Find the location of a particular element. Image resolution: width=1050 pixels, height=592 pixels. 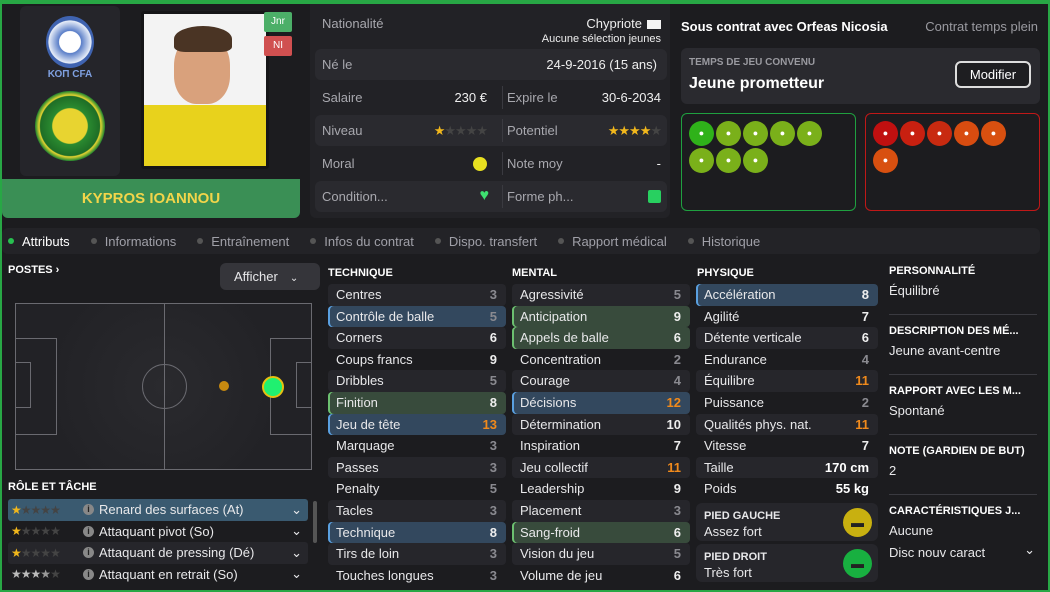

attribute-row: Centres 3 is located at coordinates (417, 295).